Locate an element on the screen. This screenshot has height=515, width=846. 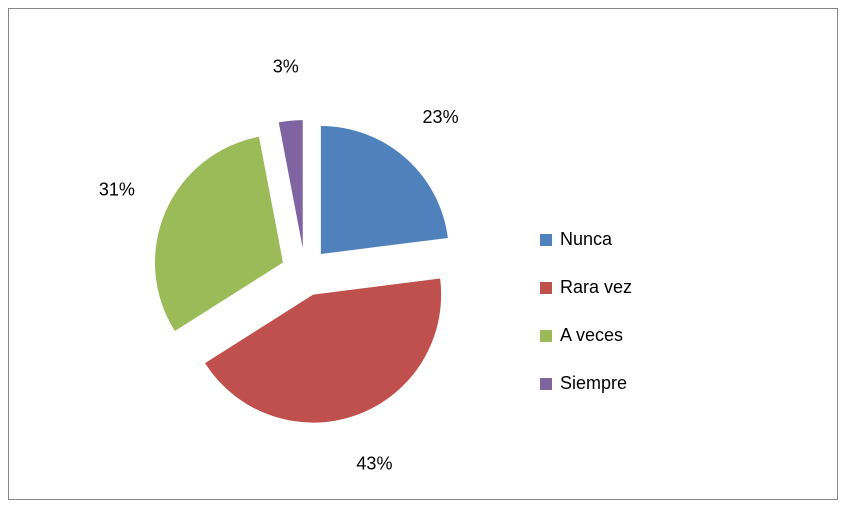
data-label: 3% is located at coordinates (286, 67).